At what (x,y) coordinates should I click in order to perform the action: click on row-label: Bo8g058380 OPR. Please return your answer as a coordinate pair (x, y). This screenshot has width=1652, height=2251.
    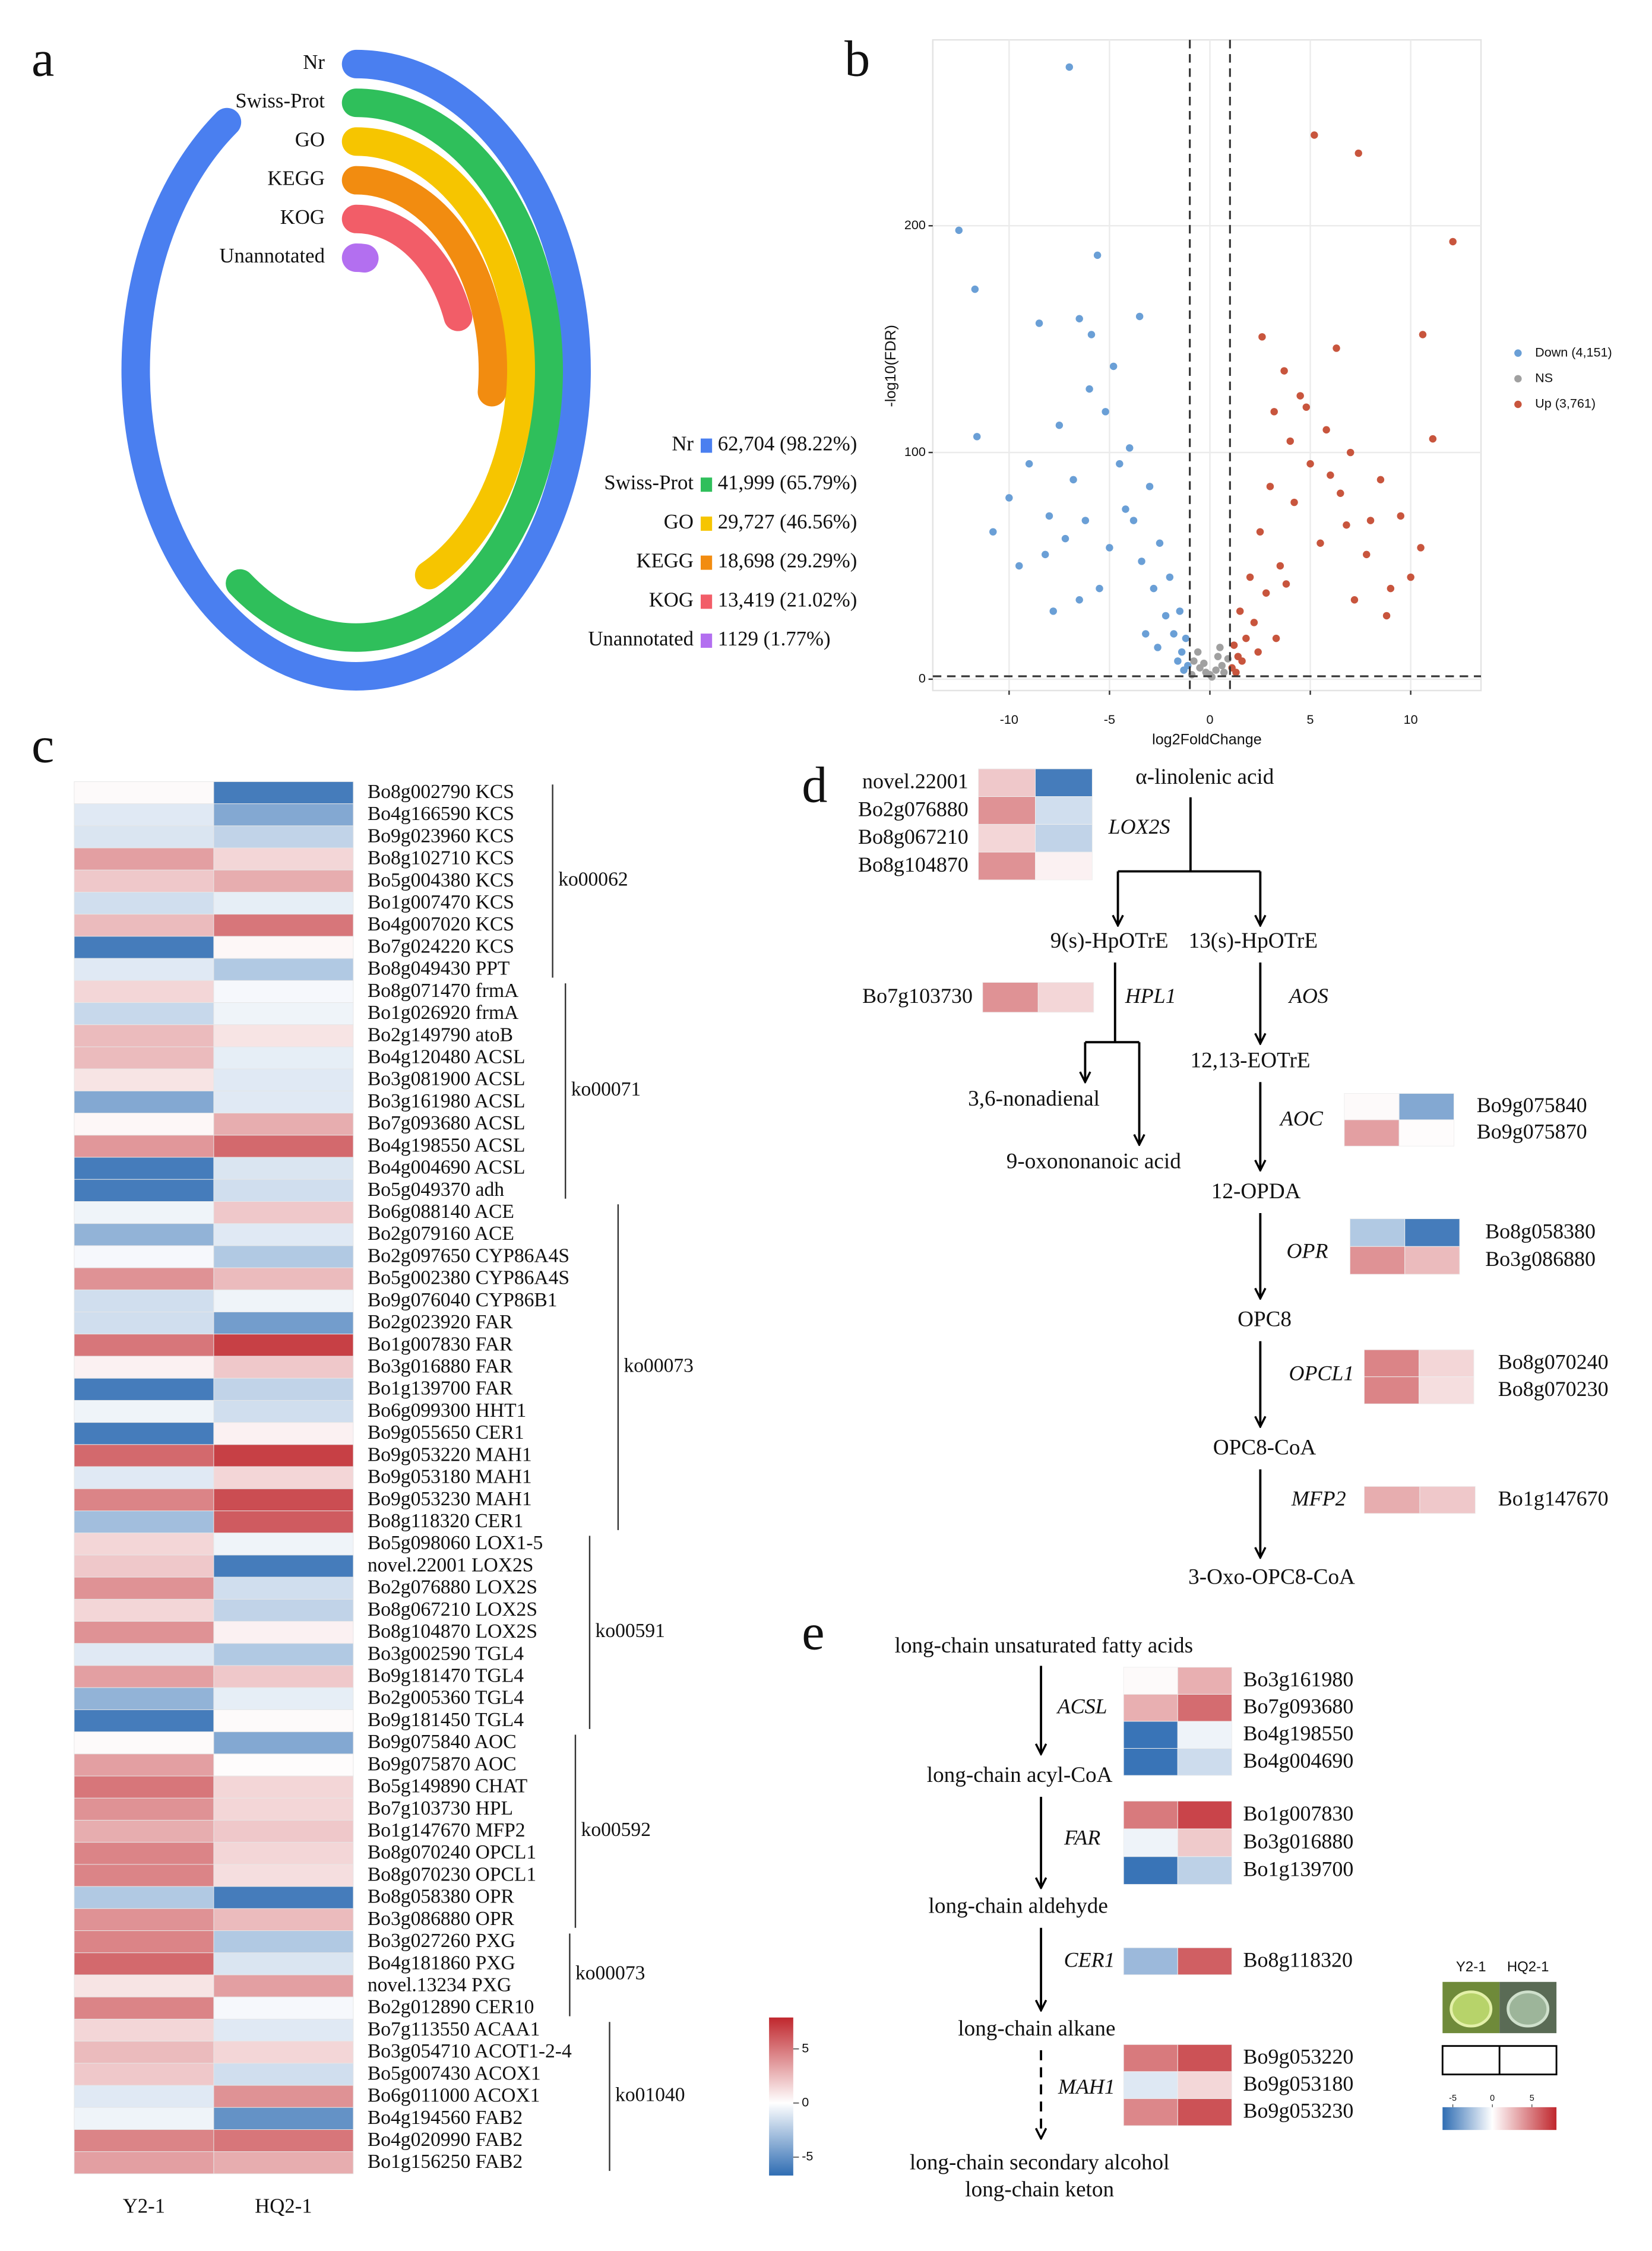
    Looking at the image, I should click on (441, 1897).